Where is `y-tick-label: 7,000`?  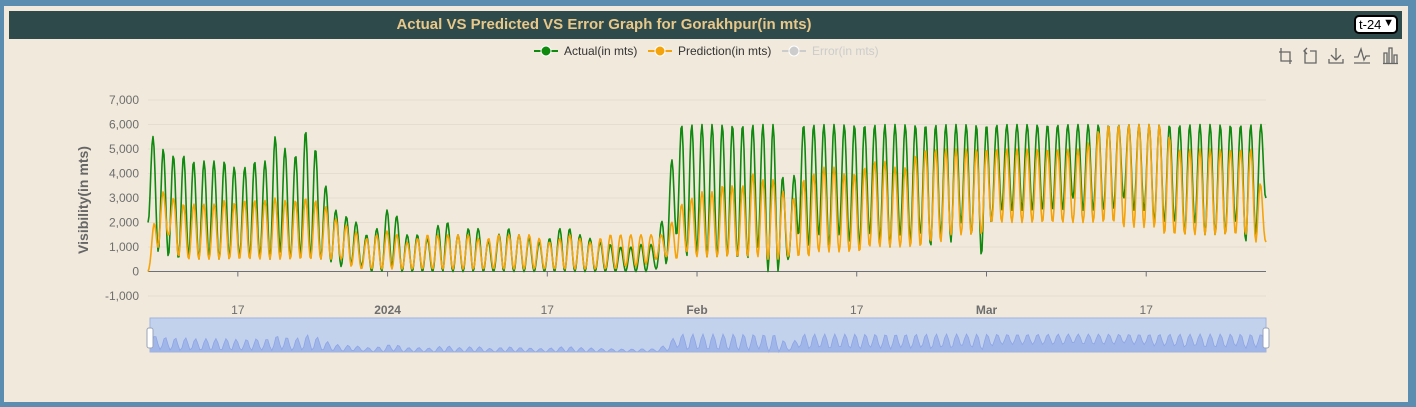
y-tick-label: 7,000 is located at coordinates (124, 100).